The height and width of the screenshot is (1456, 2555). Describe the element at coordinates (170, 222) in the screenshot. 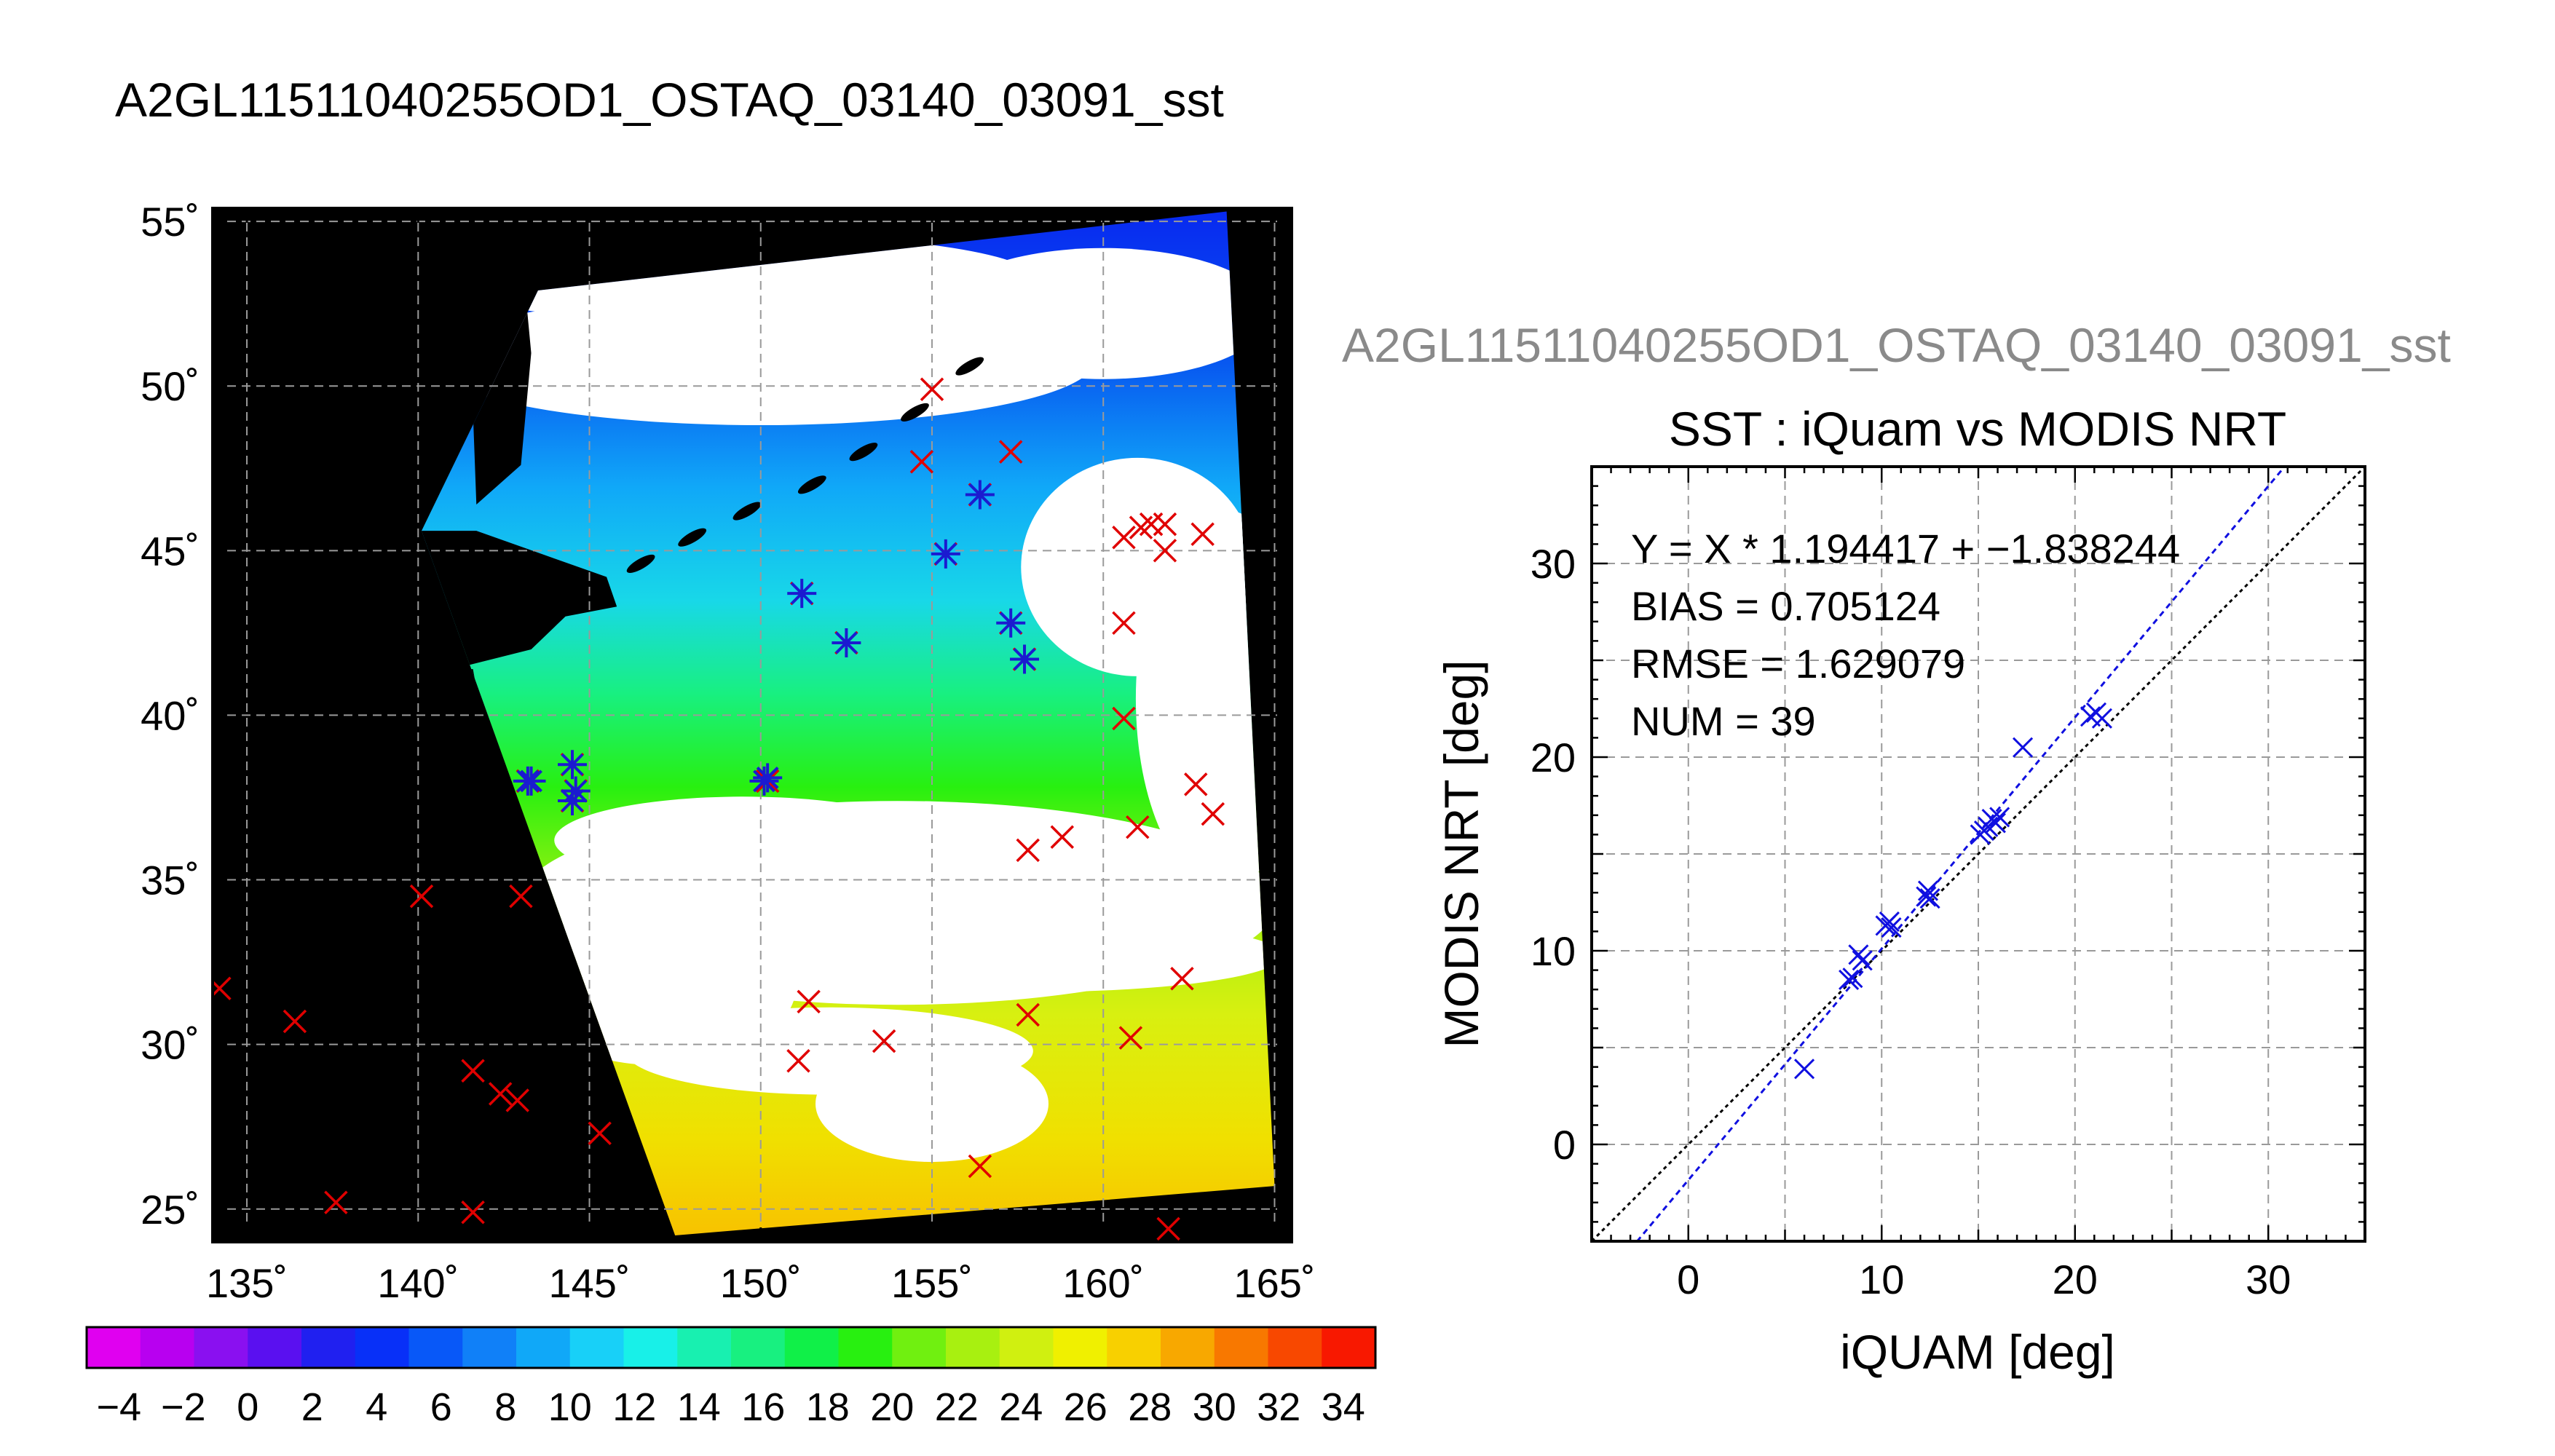

I see `map-lat-label: 55˚` at that location.